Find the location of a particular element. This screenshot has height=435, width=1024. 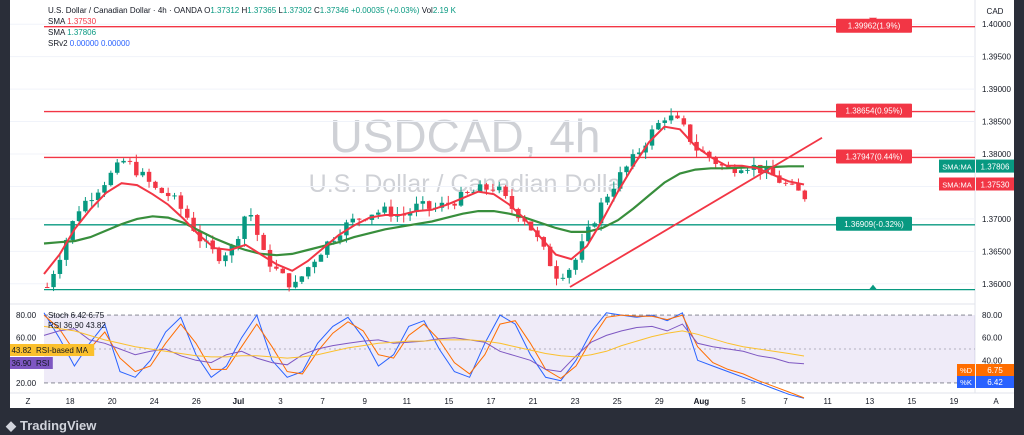

footer-bar is located at coordinates (512, 421).